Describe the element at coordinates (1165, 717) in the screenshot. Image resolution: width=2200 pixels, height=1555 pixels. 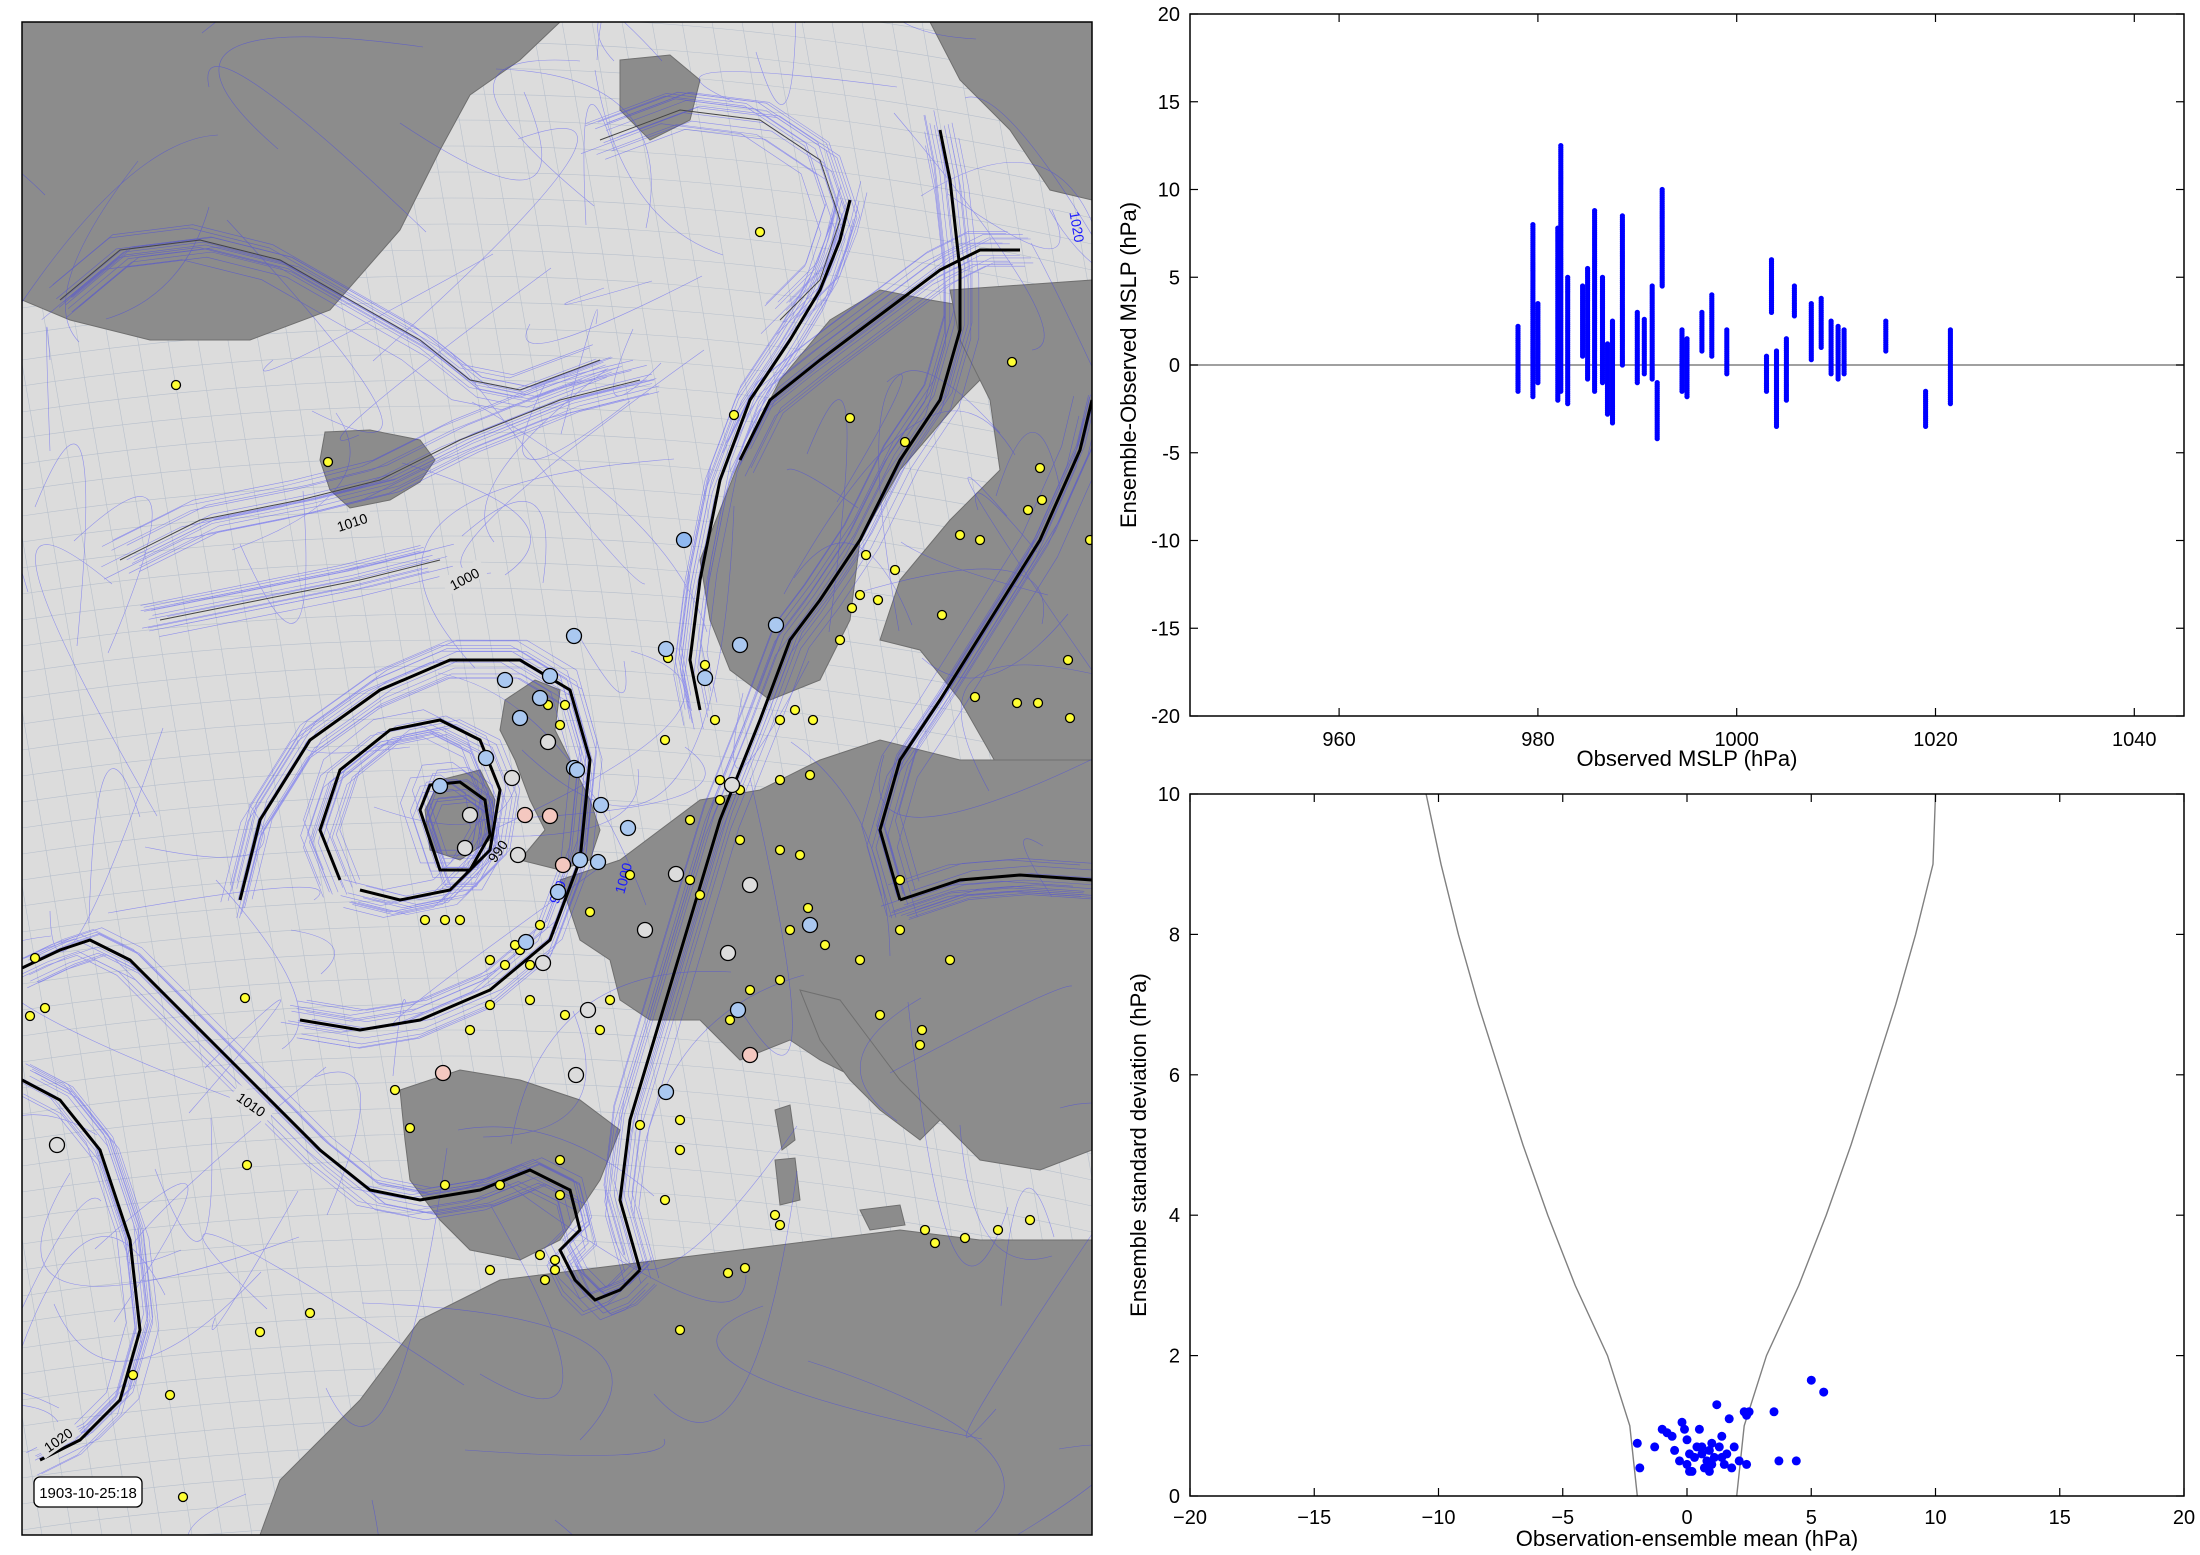
I see `chart1-y-tick-label: -20` at that location.